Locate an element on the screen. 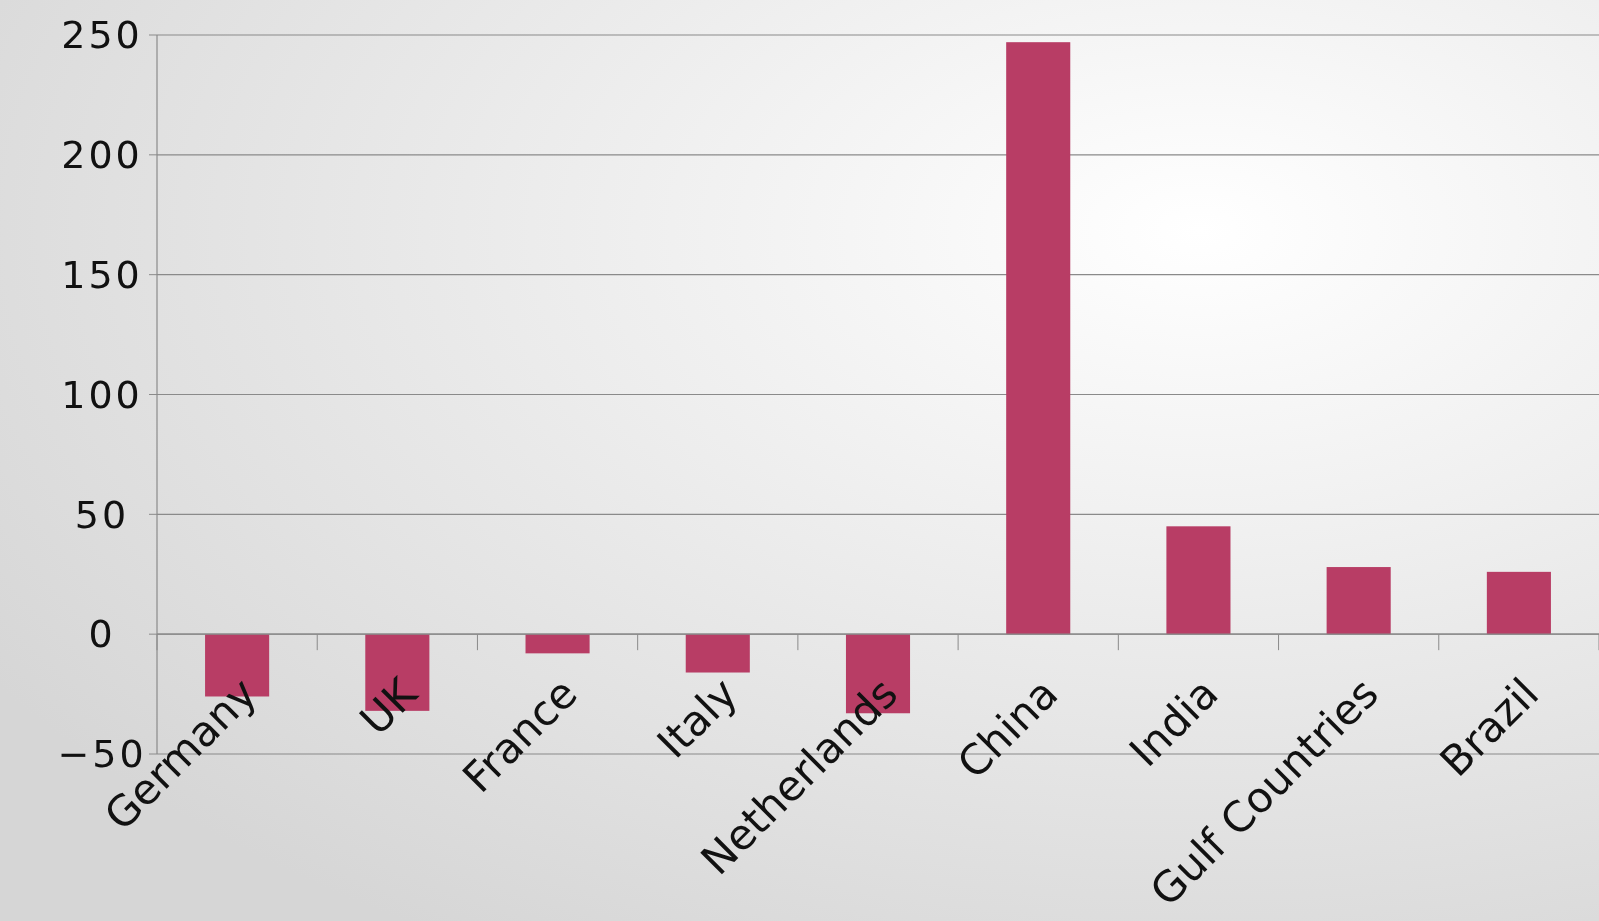  y-tick-label: 250 is located at coordinates (102, 35).